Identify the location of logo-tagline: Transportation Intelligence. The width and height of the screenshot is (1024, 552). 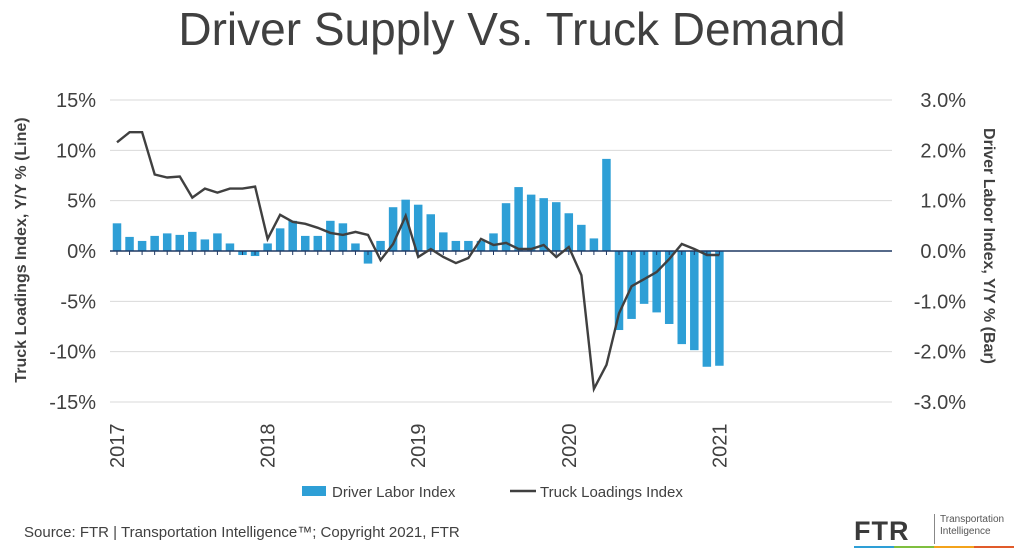
(972, 526).